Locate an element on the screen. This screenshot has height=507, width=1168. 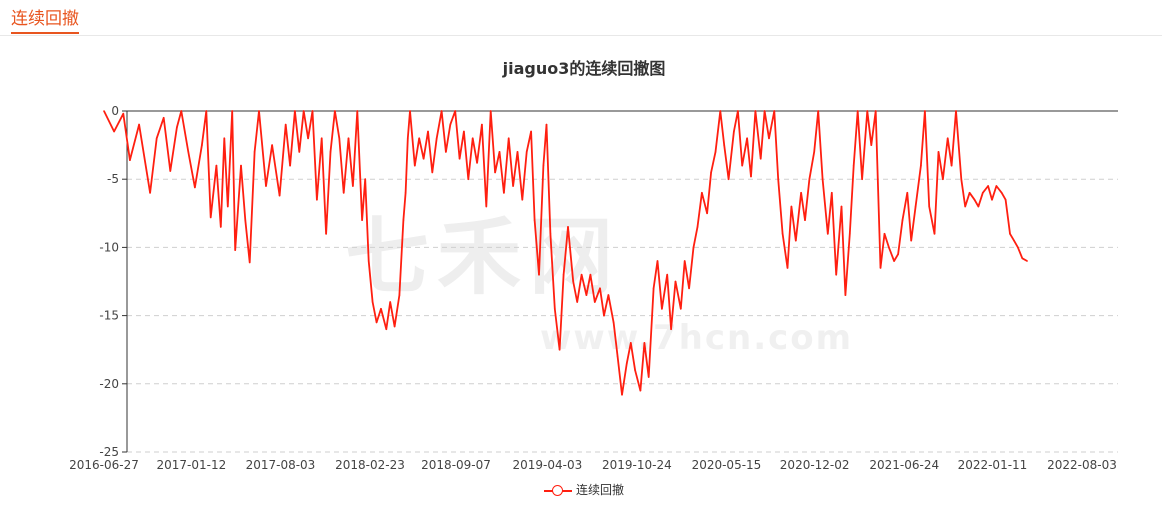
y-tick-label: 0 is located at coordinates (115, 111).